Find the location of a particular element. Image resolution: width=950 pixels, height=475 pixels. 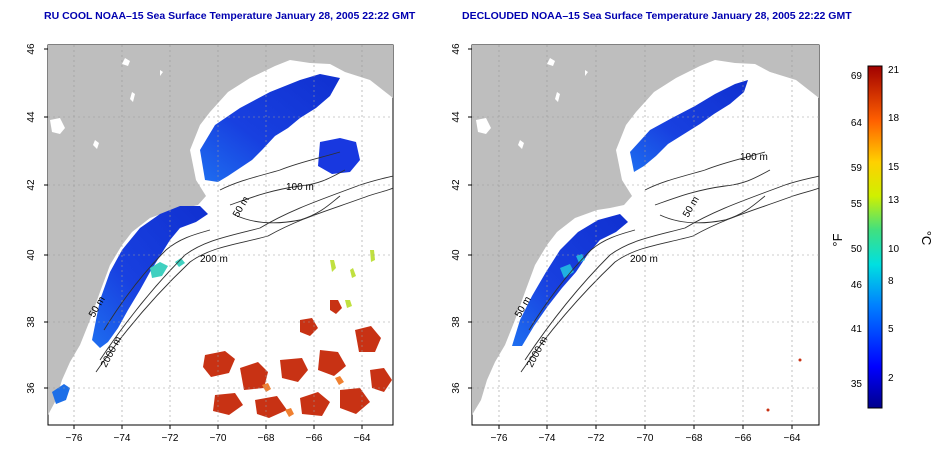

celsius-tick: 10 is located at coordinates (894, 249).